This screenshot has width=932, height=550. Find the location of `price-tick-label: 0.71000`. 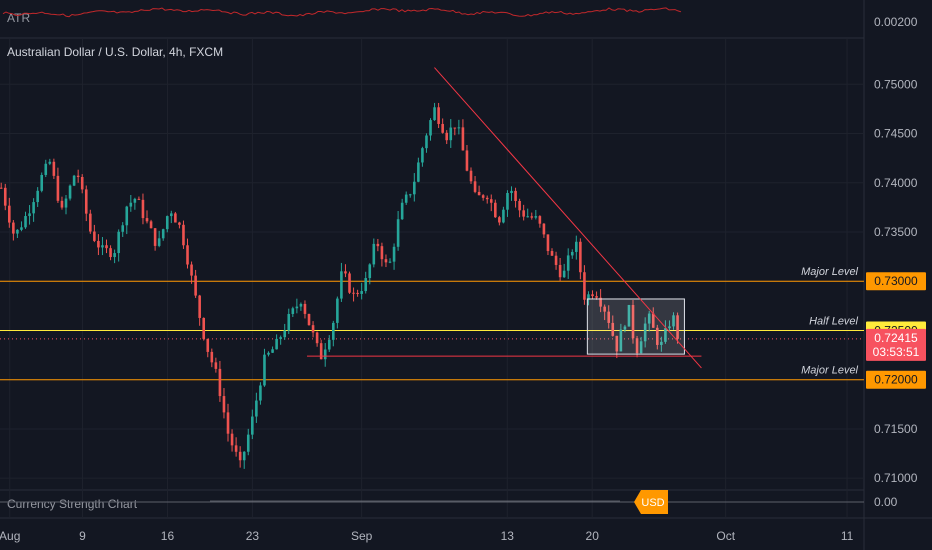

price-tick-label: 0.71000 is located at coordinates (896, 478).